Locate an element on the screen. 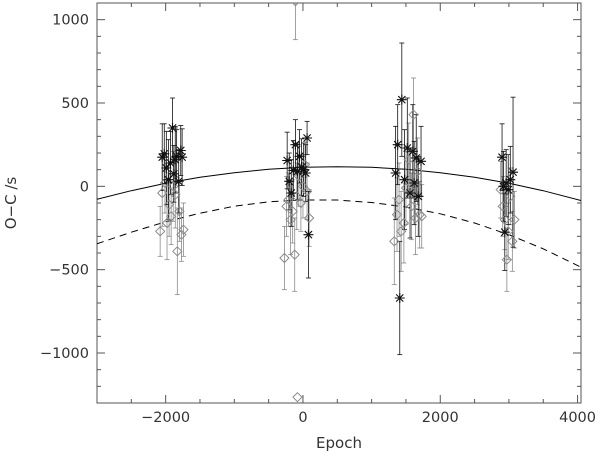  y-tick-label: −1000 is located at coordinates (64, 354).